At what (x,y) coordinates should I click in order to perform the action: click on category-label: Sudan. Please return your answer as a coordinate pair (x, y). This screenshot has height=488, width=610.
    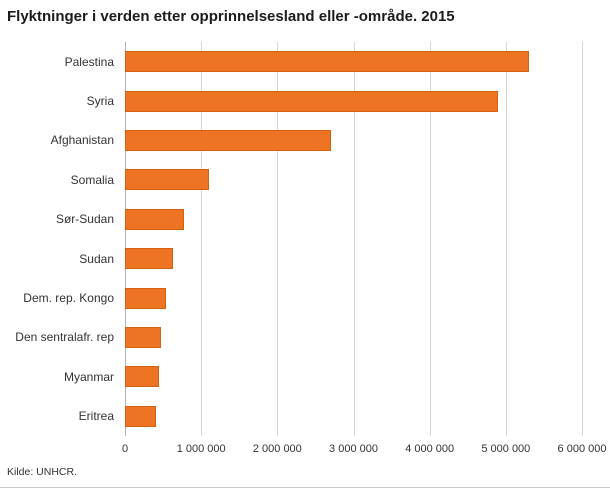
    Looking at the image, I should click on (96, 258).